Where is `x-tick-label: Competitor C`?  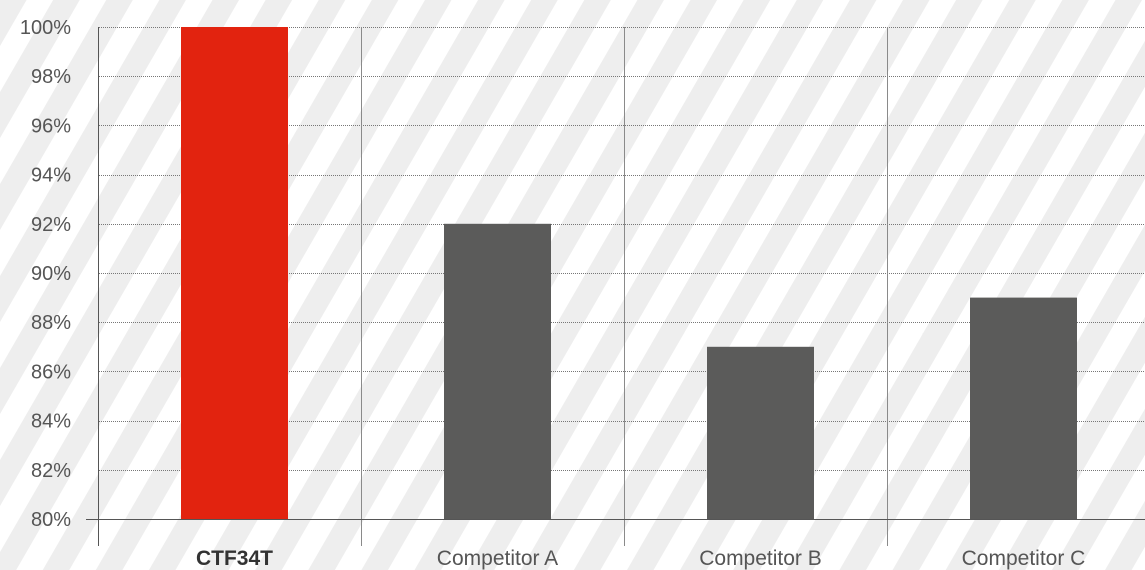 x-tick-label: Competitor C is located at coordinates (1024, 558).